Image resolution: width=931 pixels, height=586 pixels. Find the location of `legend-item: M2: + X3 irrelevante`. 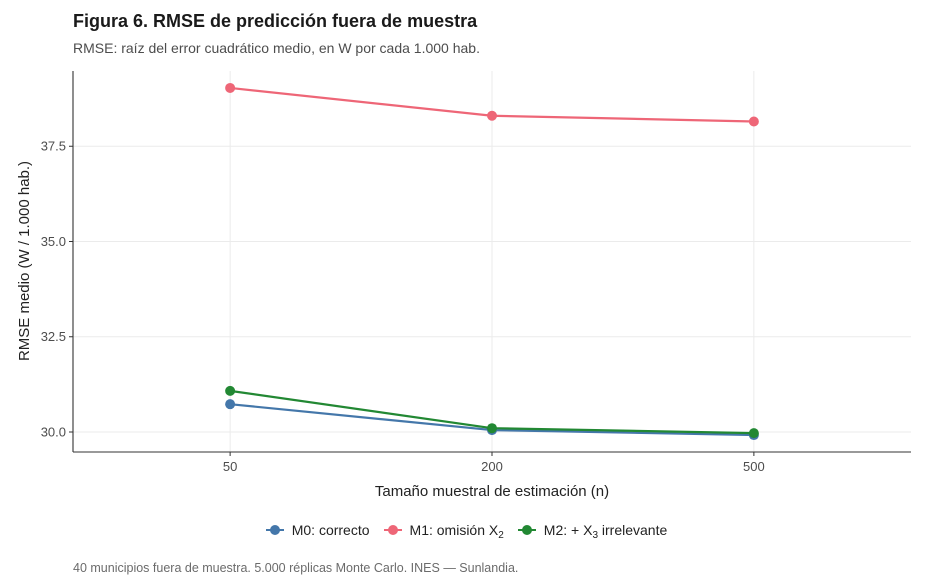

legend-item: M2: + X3 irrelevante is located at coordinates (592, 531).